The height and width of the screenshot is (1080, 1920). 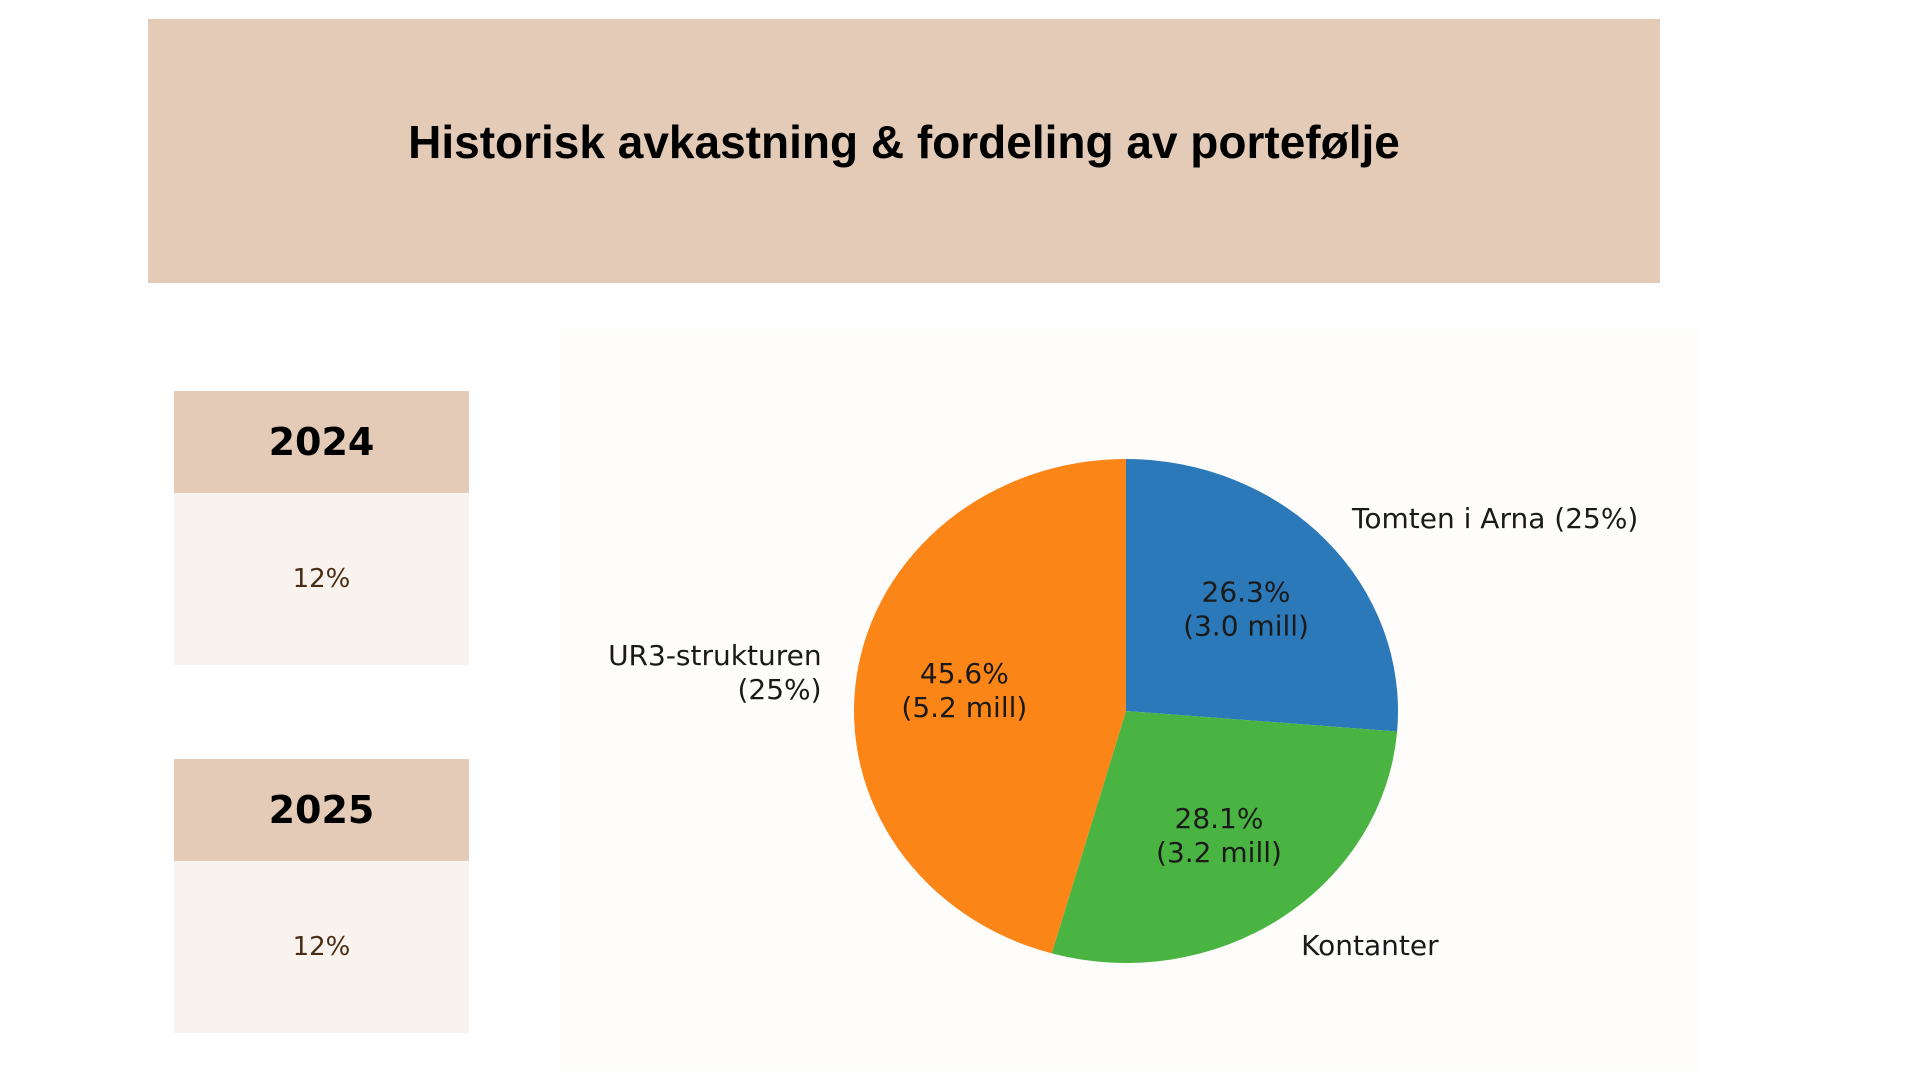 I want to click on return-year: 2025, so click(x=321, y=810).